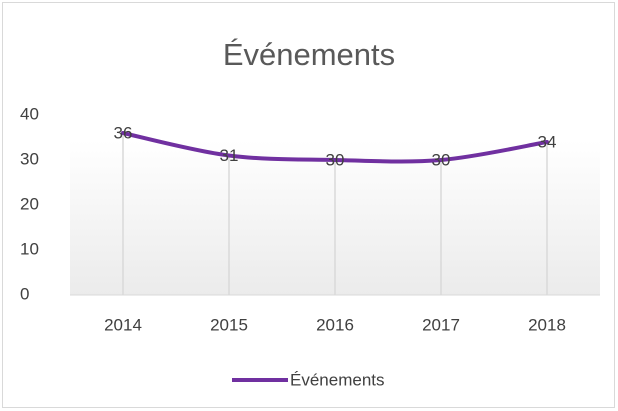  I want to click on y-tick-label: 30, so click(29, 158).